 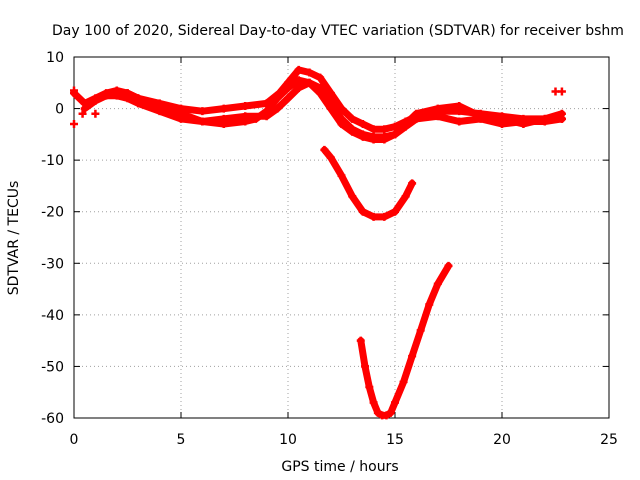 What do you see at coordinates (395, 440) in the screenshot?
I see `x-tick-label: 15` at bounding box center [395, 440].